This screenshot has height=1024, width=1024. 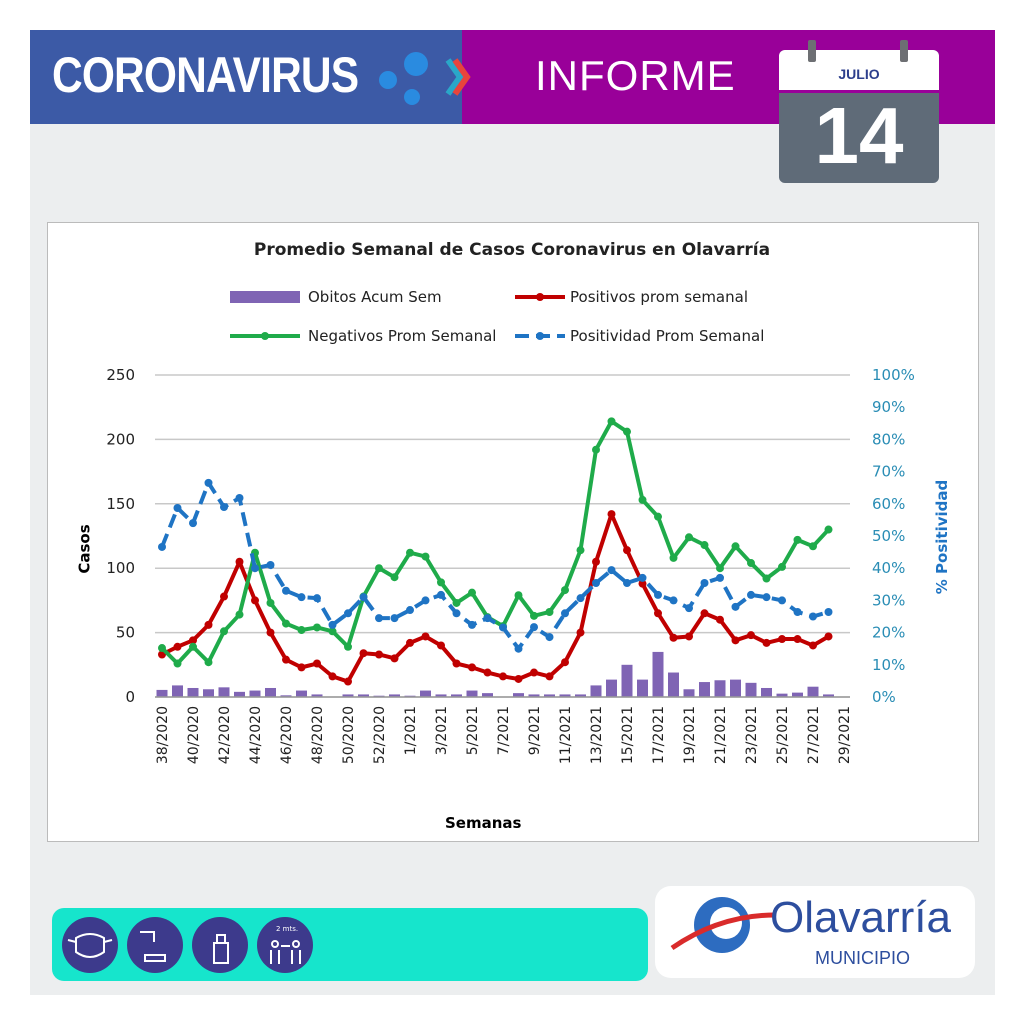 I want to click on x-tick-label: 7/2021, so click(x=504, y=730).